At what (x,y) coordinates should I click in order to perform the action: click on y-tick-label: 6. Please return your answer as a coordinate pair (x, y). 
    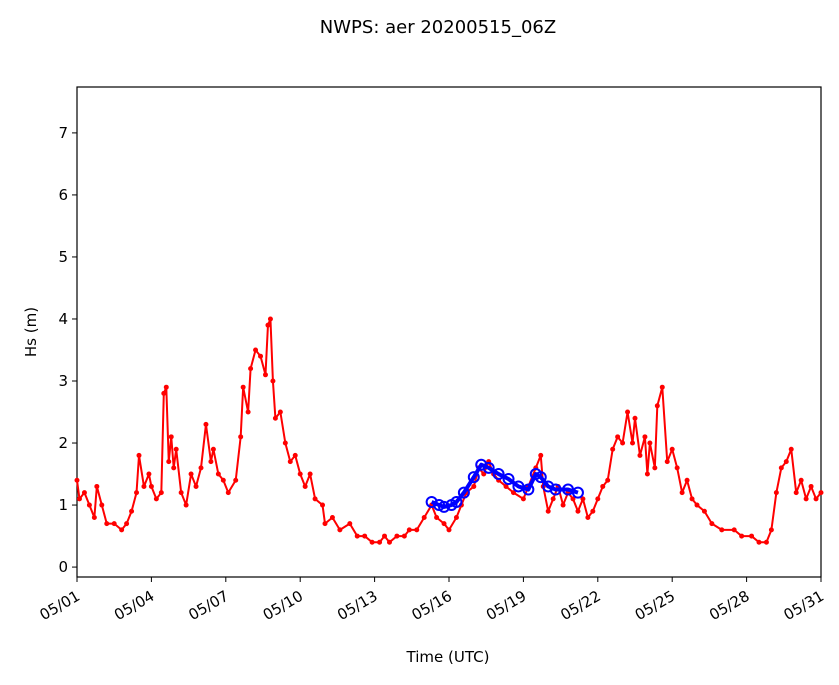
    Looking at the image, I should click on (63, 195).